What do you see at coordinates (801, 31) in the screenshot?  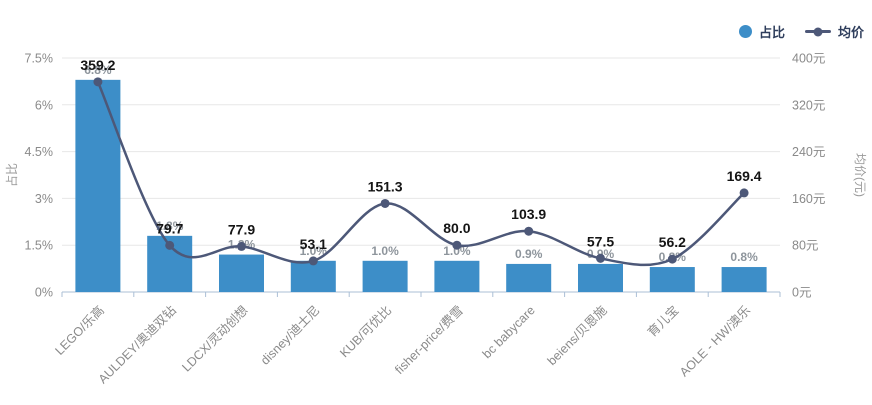 I see `chart-legend: 占比 均价` at bounding box center [801, 31].